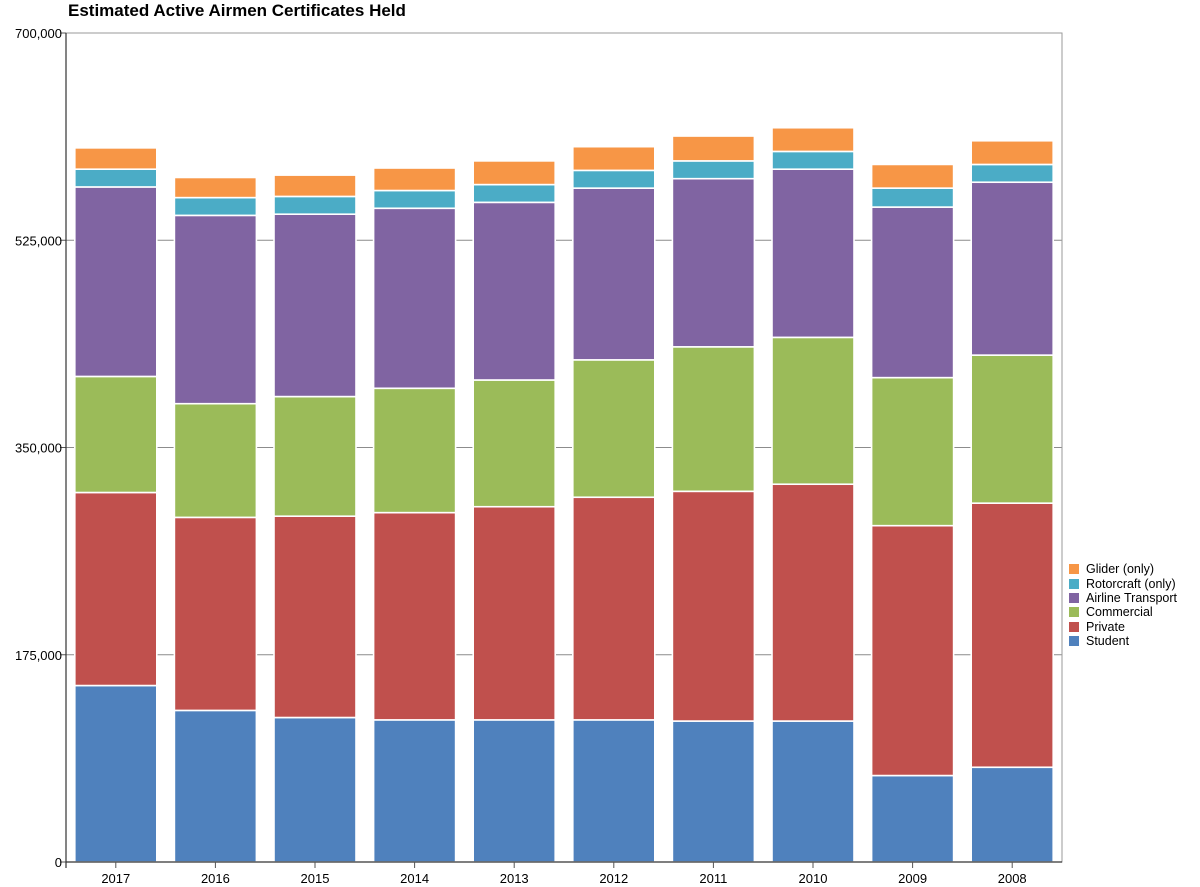  I want to click on y-tick-label: 525,000, so click(38, 240).